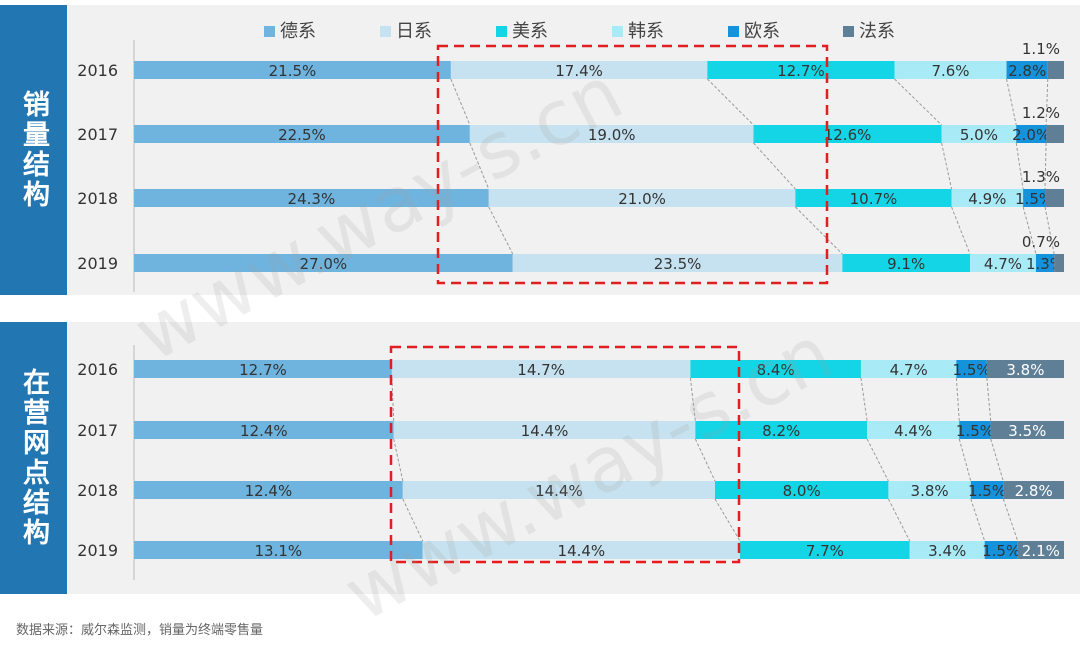  I want to click on outlet-value-label-2019-日系: 14.4%, so click(582, 551).